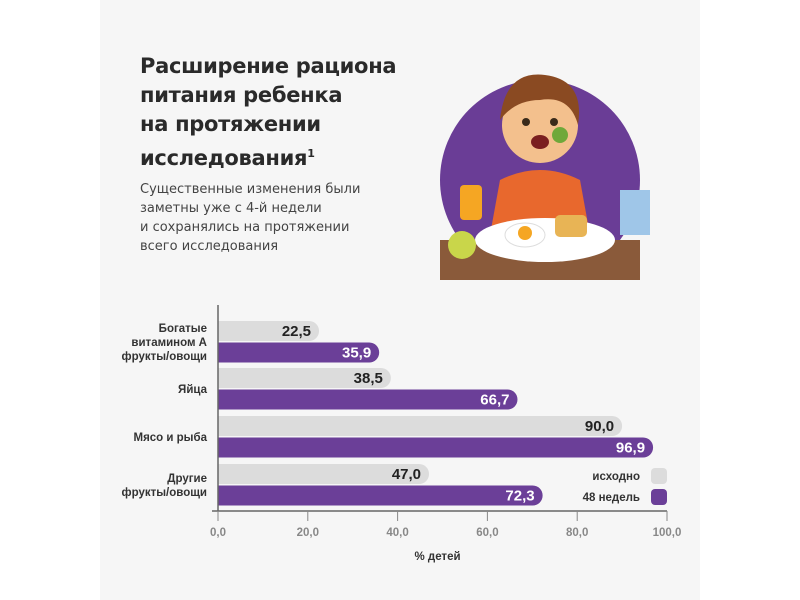  I want to click on x-tick-label: 40,0, so click(397, 533).